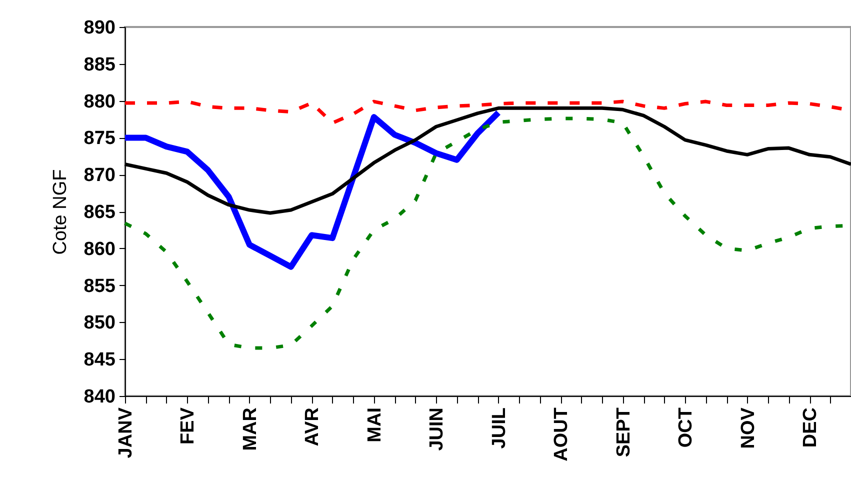 The height and width of the screenshot is (488, 851). I want to click on y-tick-label: 845, so click(100, 360).